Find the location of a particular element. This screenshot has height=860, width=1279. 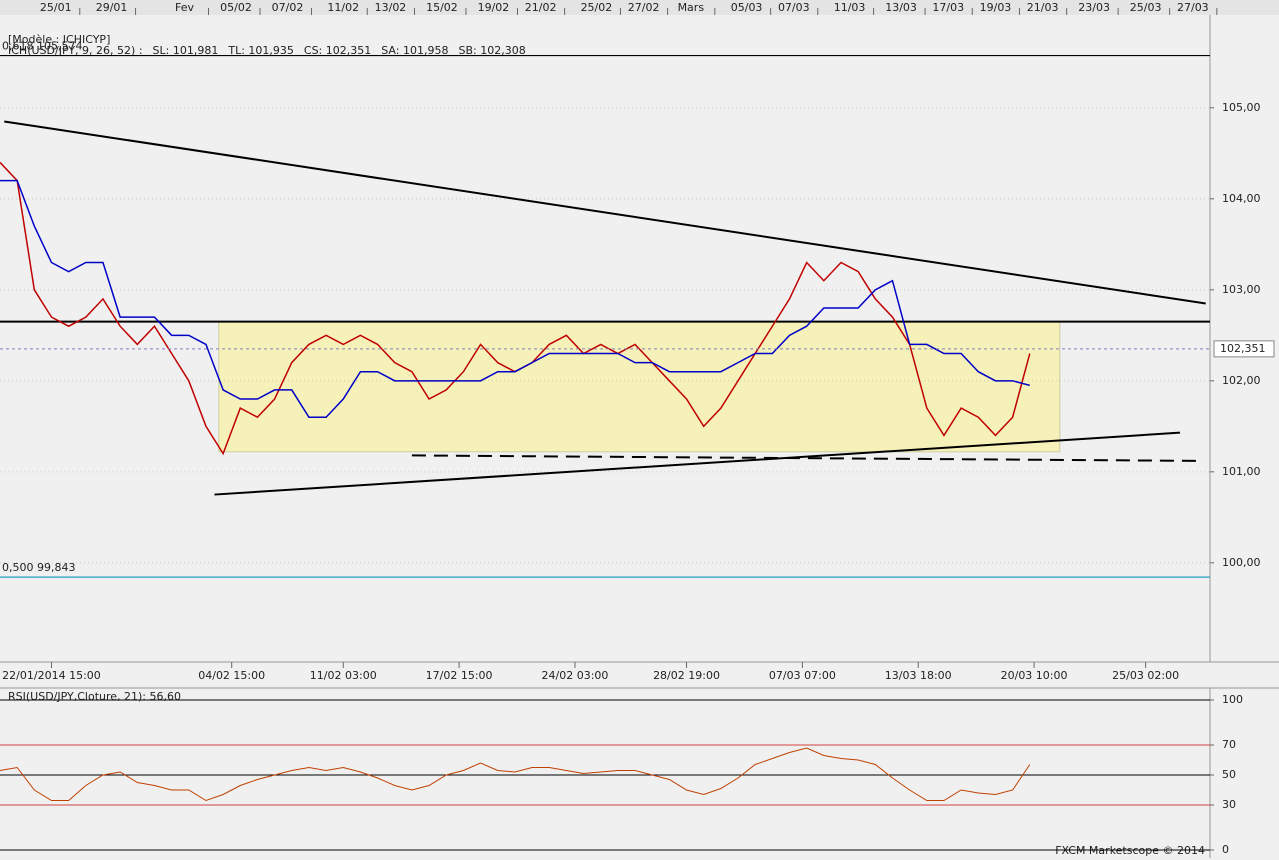

level-label: 0,618 105,574 is located at coordinates (42, 46).